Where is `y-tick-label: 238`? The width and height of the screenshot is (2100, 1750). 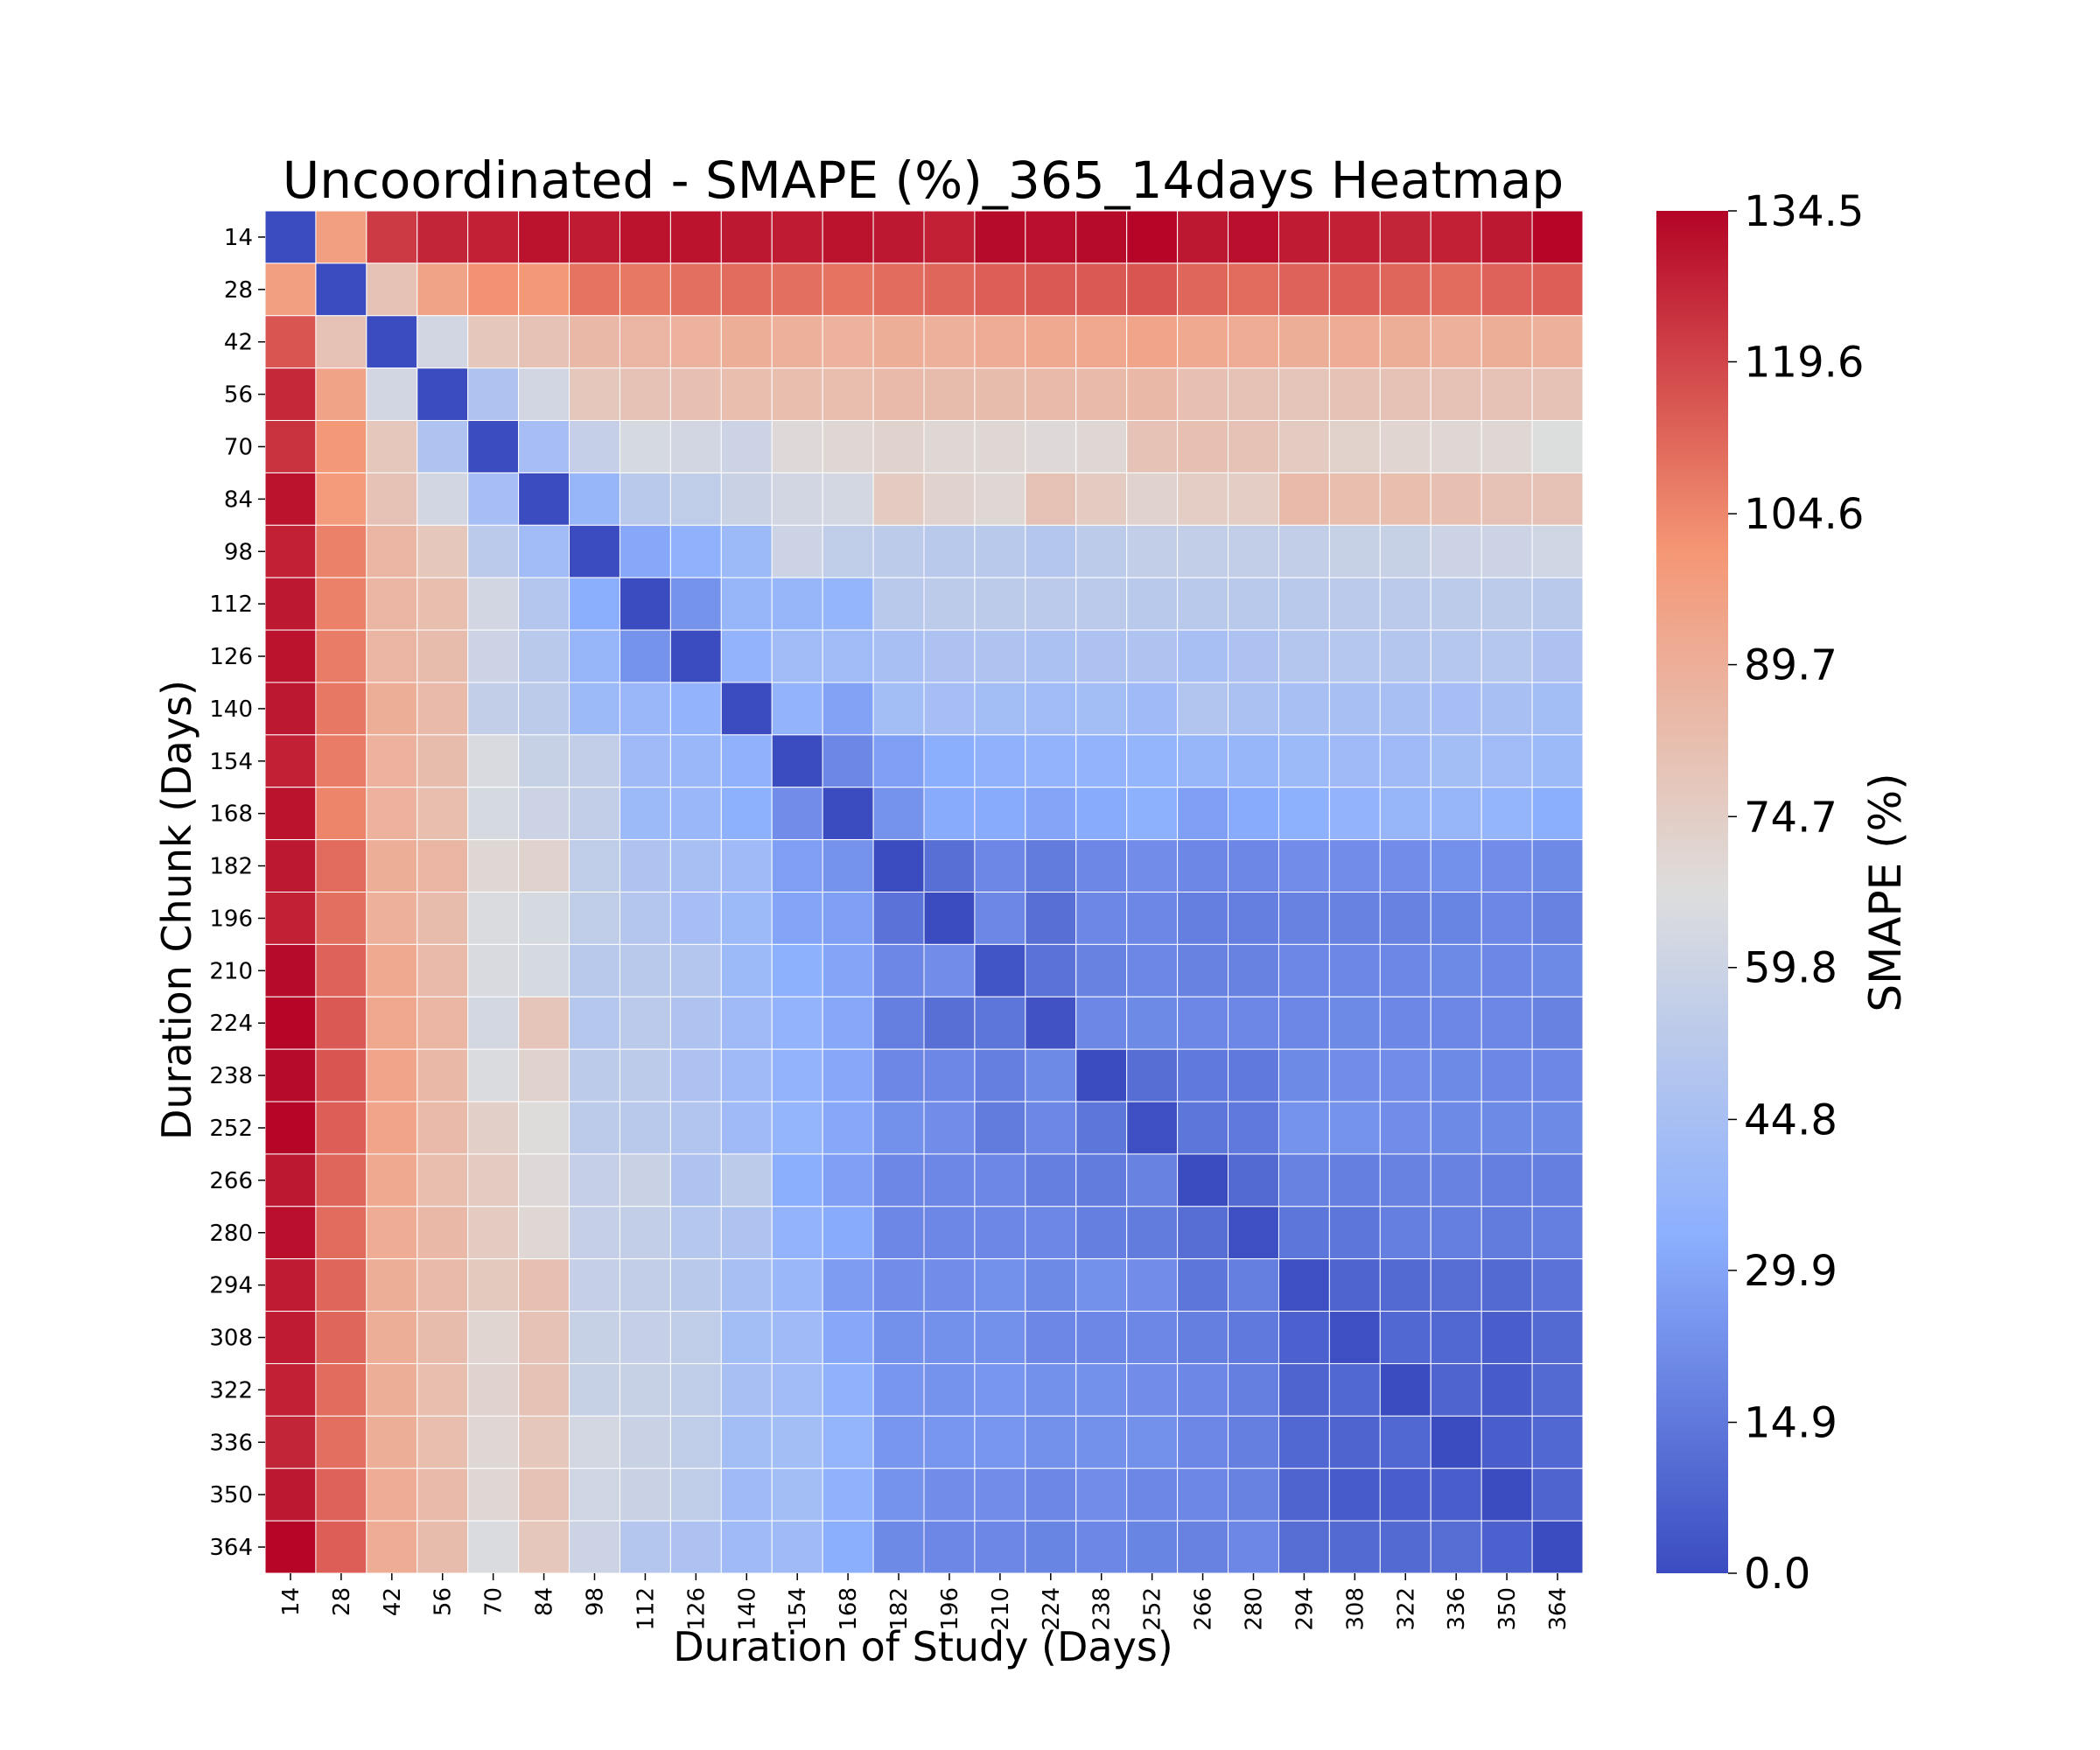
y-tick-label: 238 is located at coordinates (231, 1076).